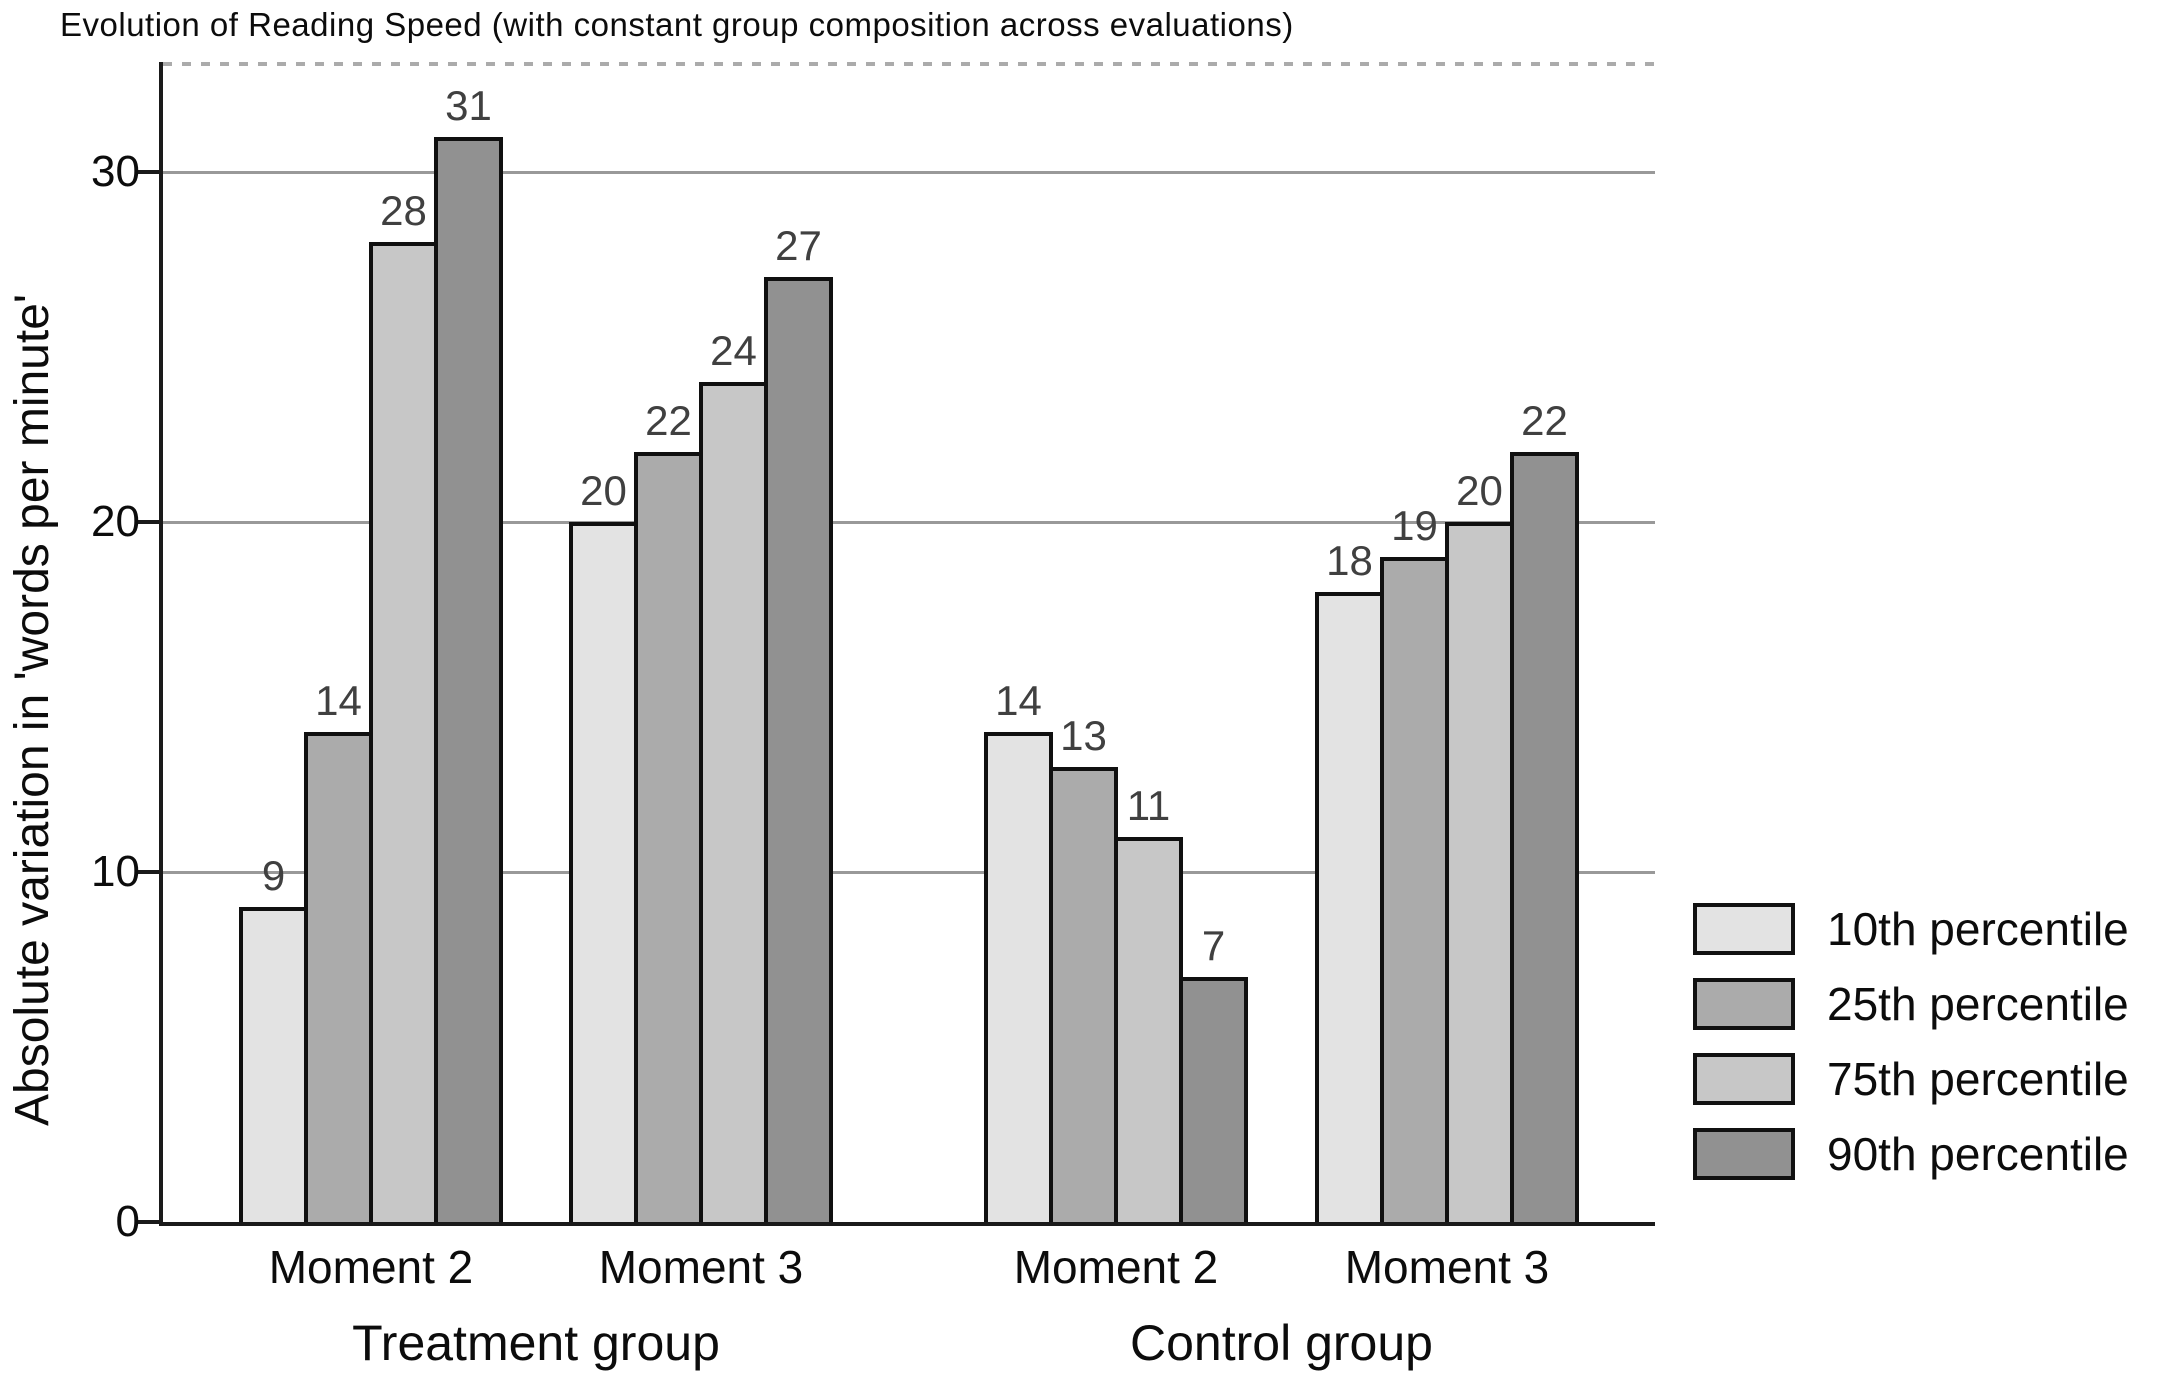  I want to click on legend-item-10th-percentile: 10th percentile, so click(1911, 929).